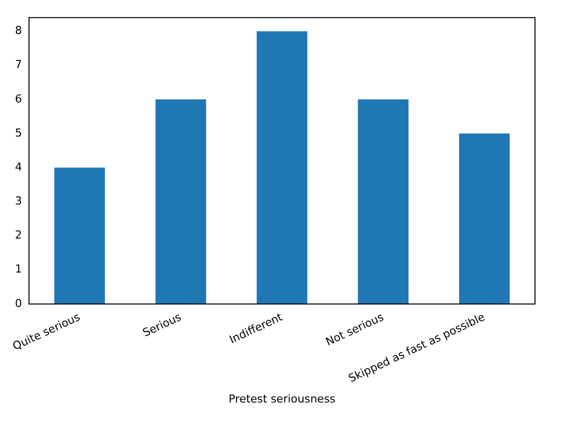  What do you see at coordinates (18, 201) in the screenshot?
I see `y-tick-label: 3` at bounding box center [18, 201].